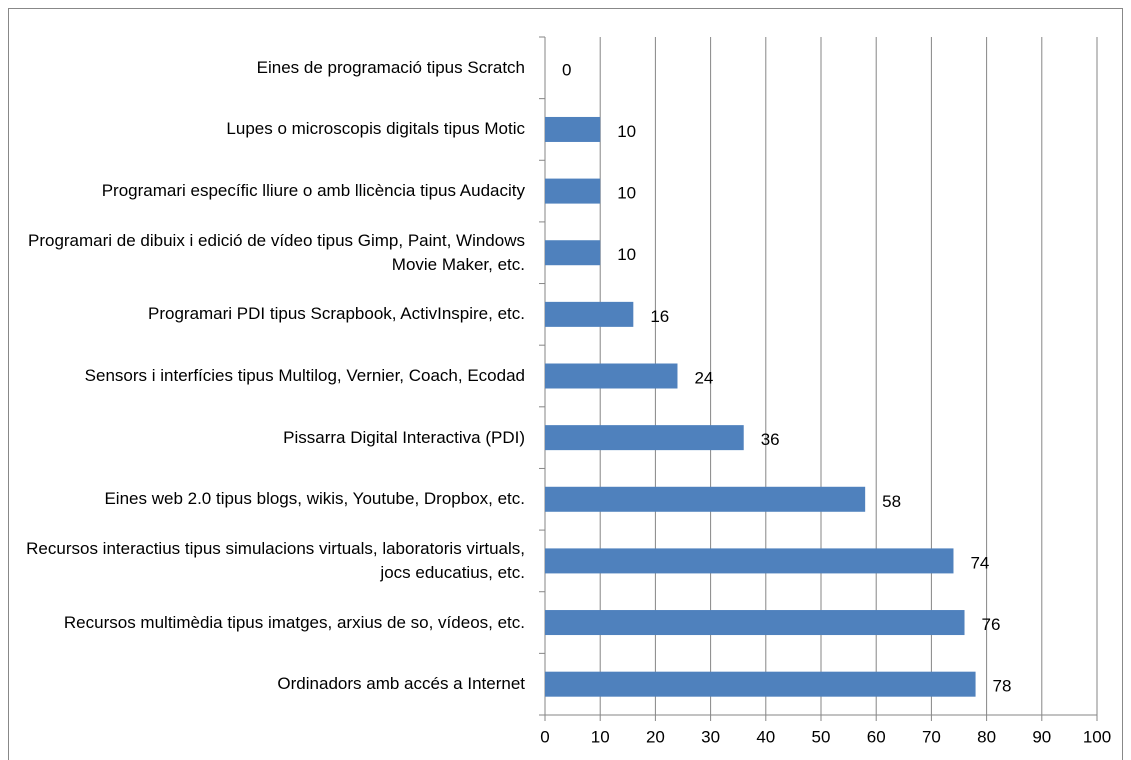 This screenshot has width=1131, height=760. What do you see at coordinates (1041, 736) in the screenshot?
I see `x-tick-label: 90` at bounding box center [1041, 736].